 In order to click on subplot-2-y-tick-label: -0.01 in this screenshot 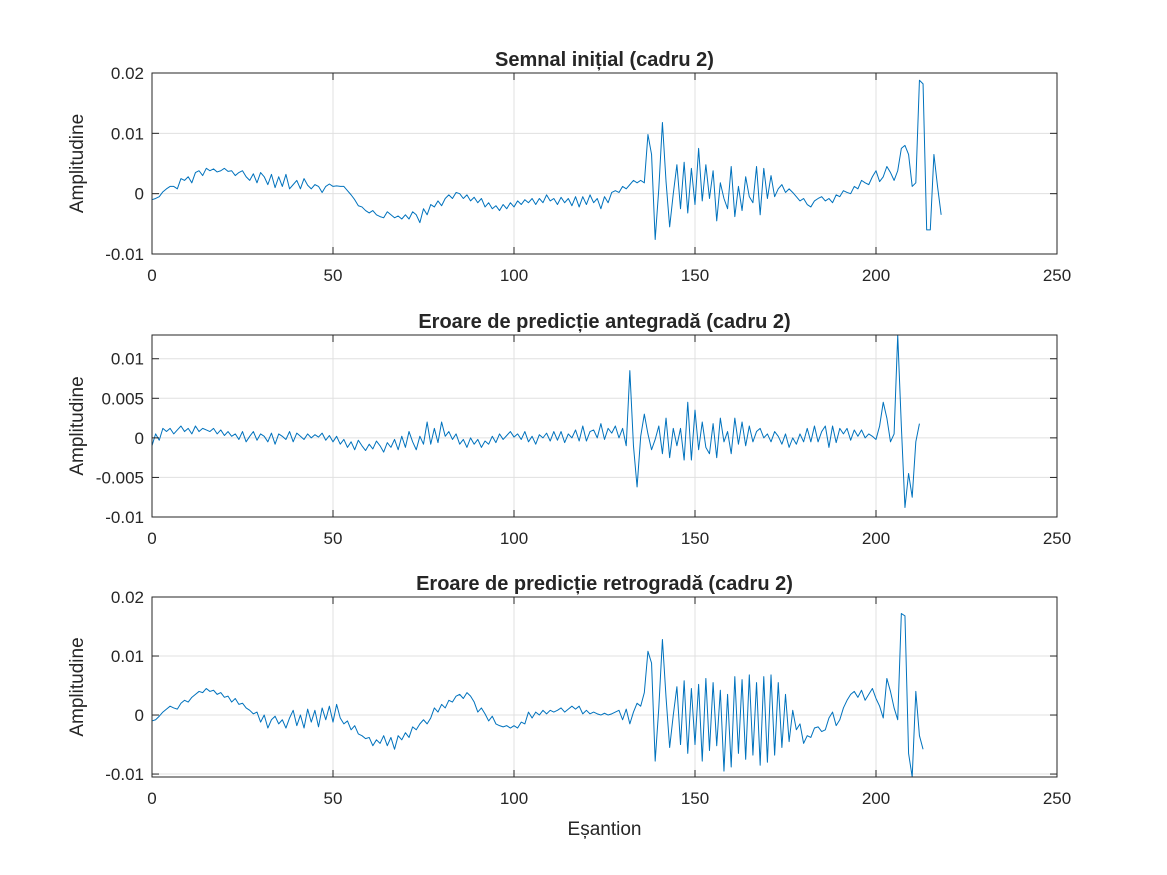, I will do `click(124, 517)`.